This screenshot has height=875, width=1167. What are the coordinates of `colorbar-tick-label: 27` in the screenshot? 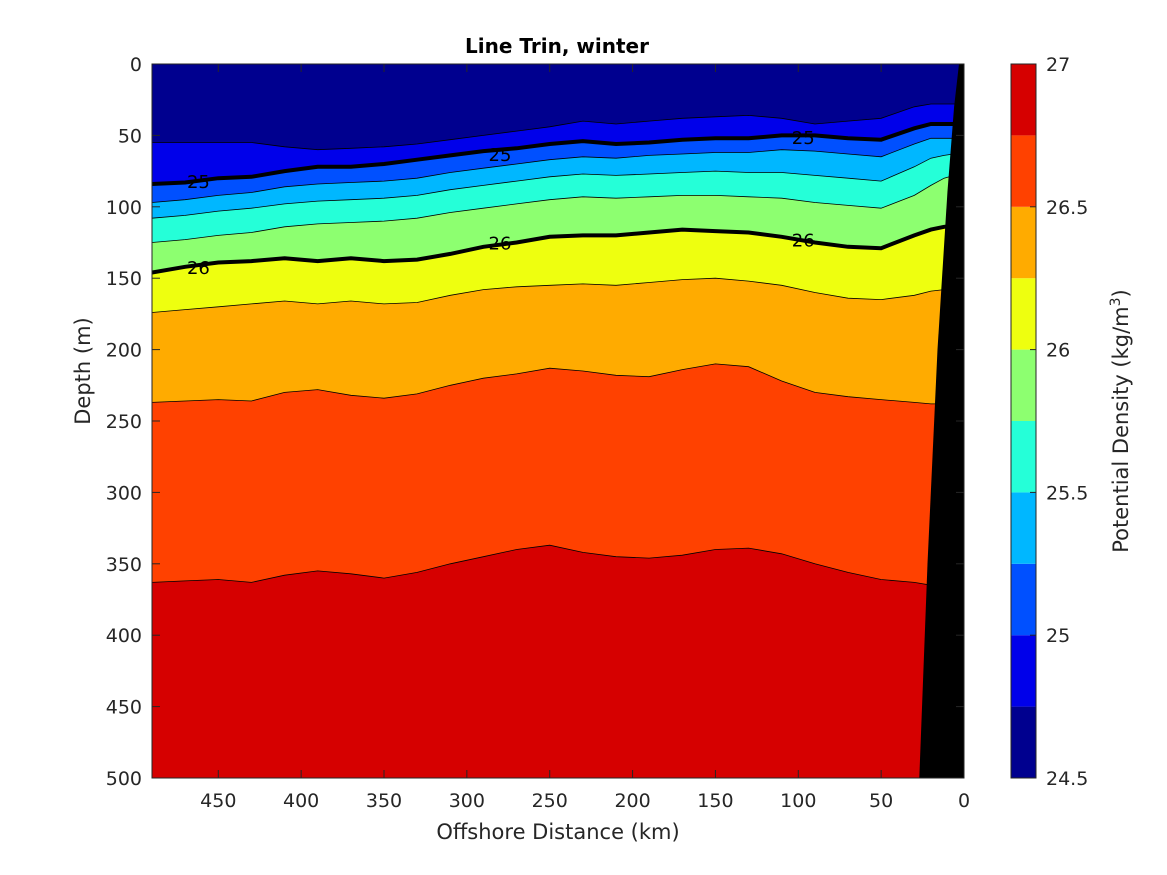 It's located at (1058, 65).